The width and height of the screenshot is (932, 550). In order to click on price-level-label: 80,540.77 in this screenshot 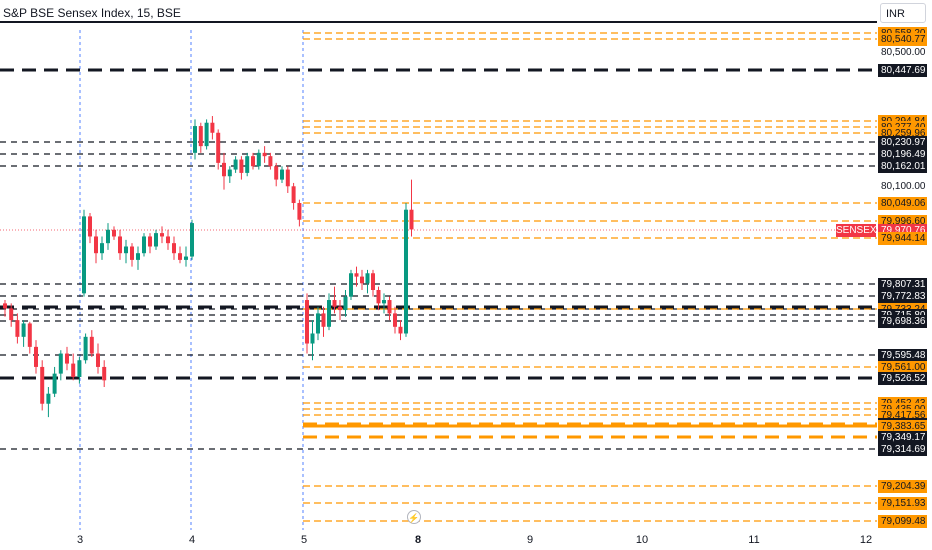, I will do `click(902, 39)`.